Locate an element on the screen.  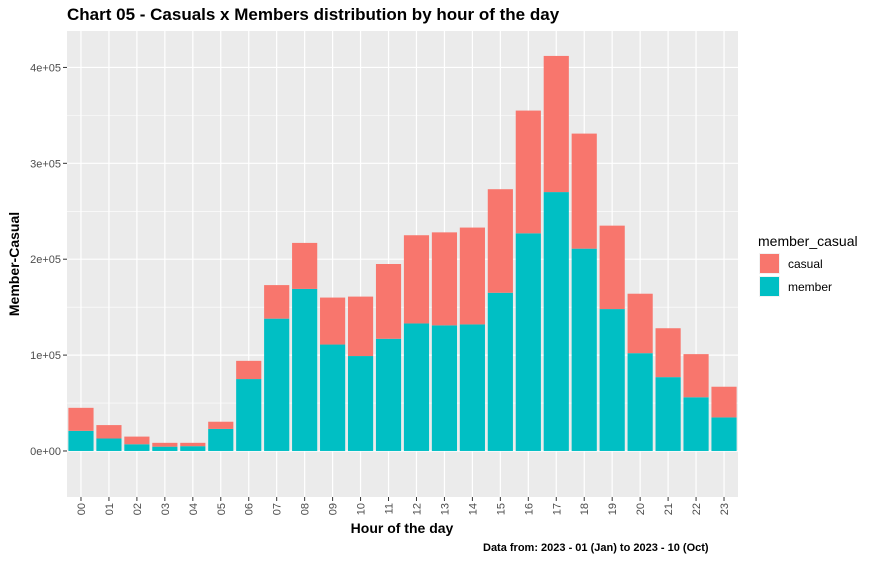
x-tick-label: 16 is located at coordinates (529, 509).